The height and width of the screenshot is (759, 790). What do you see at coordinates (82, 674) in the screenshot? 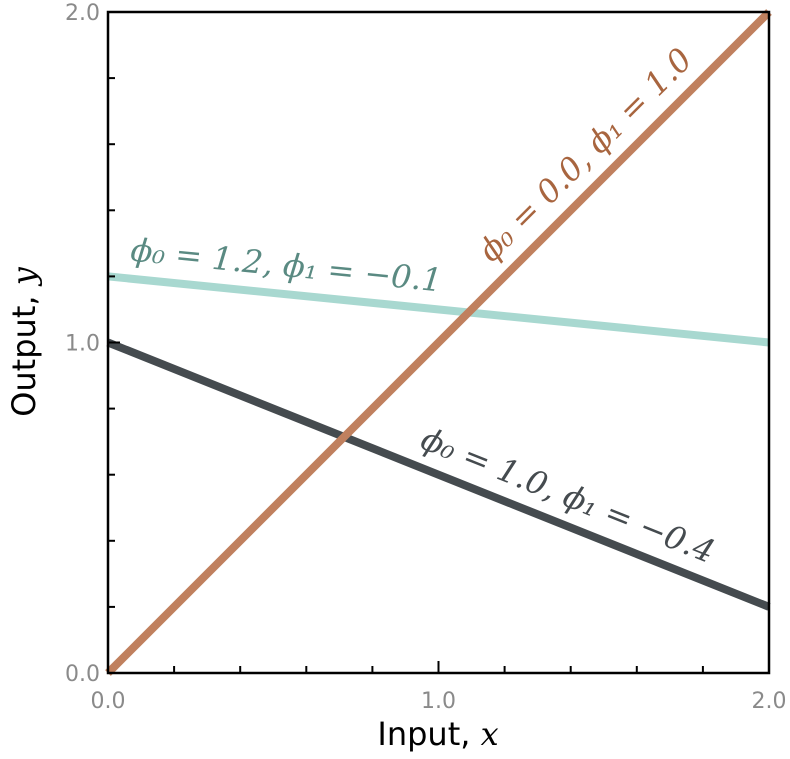
I see `y-tick-label: 0.0` at bounding box center [82, 674].